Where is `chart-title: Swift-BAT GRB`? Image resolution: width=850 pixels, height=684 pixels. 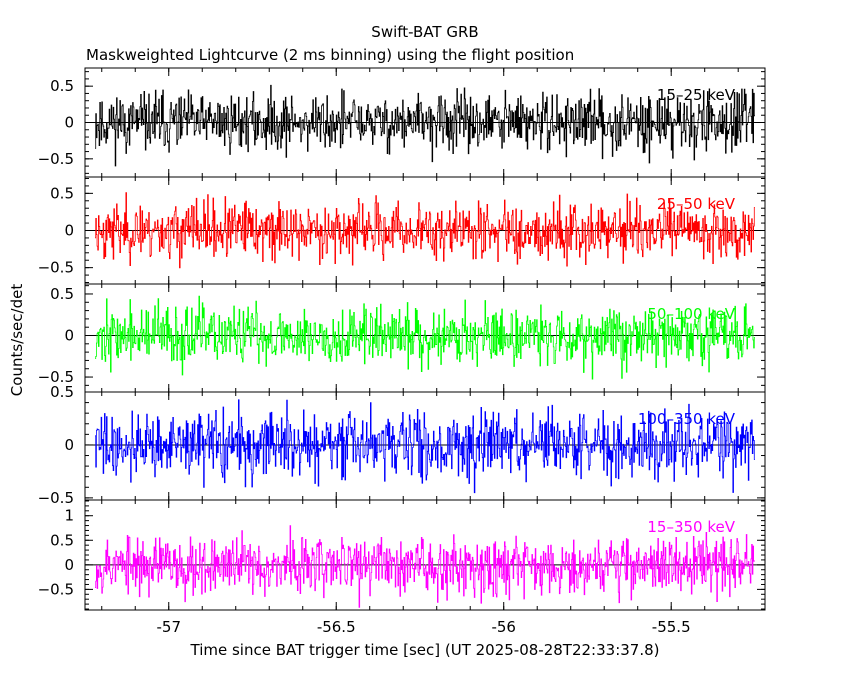 chart-title: Swift-BAT GRB is located at coordinates (424, 32).